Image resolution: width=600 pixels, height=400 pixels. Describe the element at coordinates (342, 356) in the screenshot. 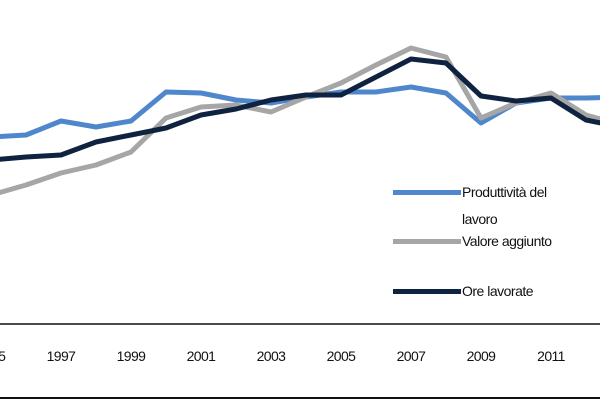

I see `x-tick-label: 2005` at that location.